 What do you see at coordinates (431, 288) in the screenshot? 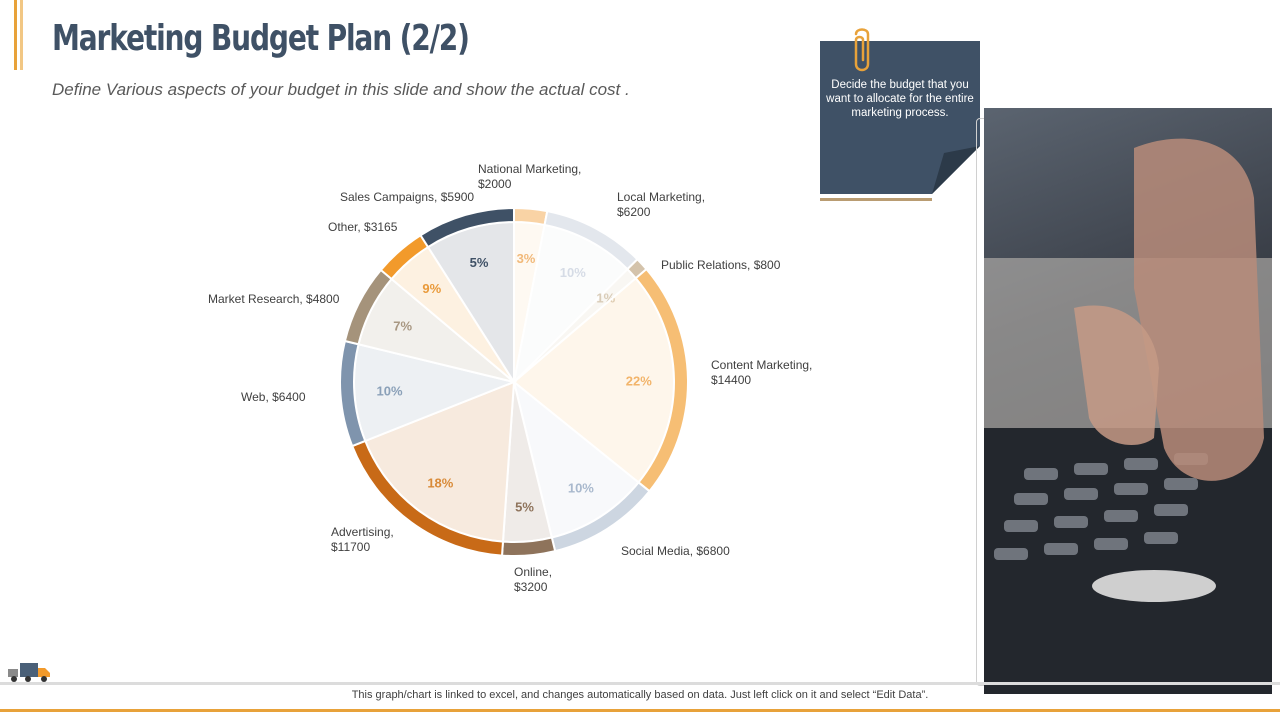
I see `pie-percent-label: 9%` at bounding box center [431, 288].